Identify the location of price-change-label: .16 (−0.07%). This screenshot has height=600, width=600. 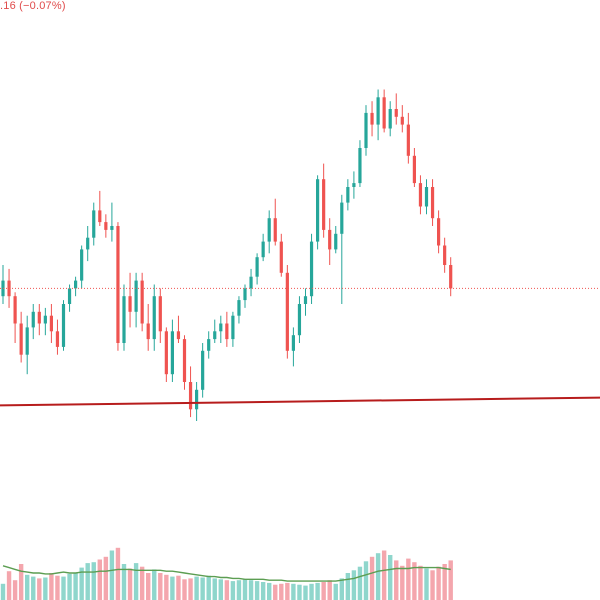
(33, 6).